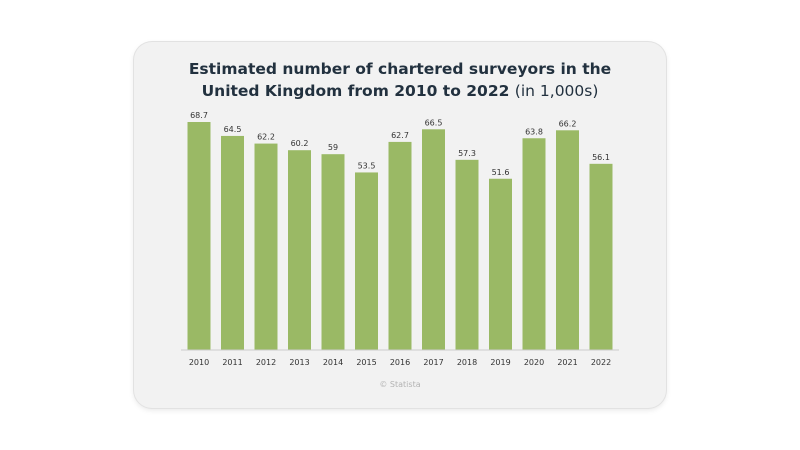 This screenshot has width=800, height=450. I want to click on x-tick-label-2019: 2019, so click(500, 362).